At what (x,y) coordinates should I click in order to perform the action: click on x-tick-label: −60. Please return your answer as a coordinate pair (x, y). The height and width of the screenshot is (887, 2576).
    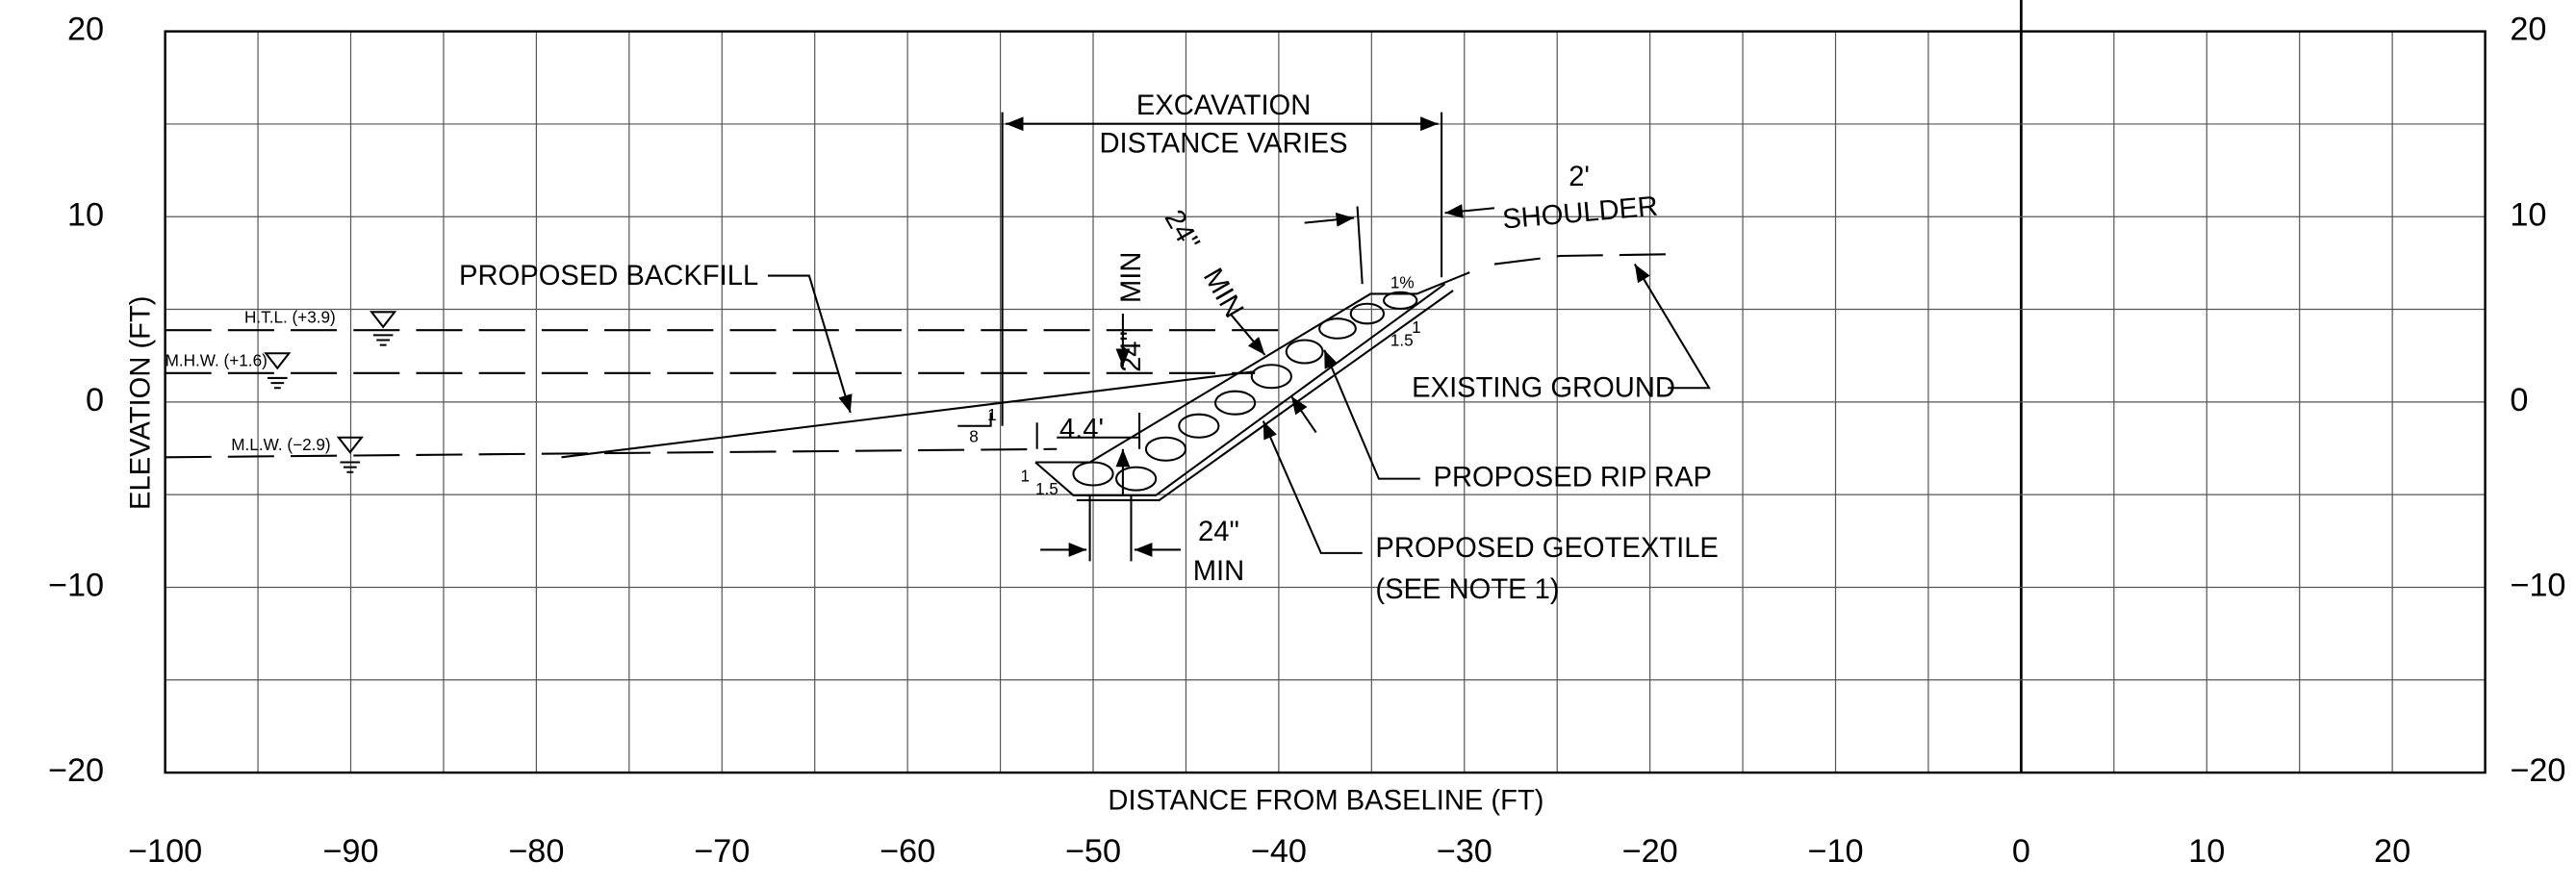
    Looking at the image, I should click on (907, 851).